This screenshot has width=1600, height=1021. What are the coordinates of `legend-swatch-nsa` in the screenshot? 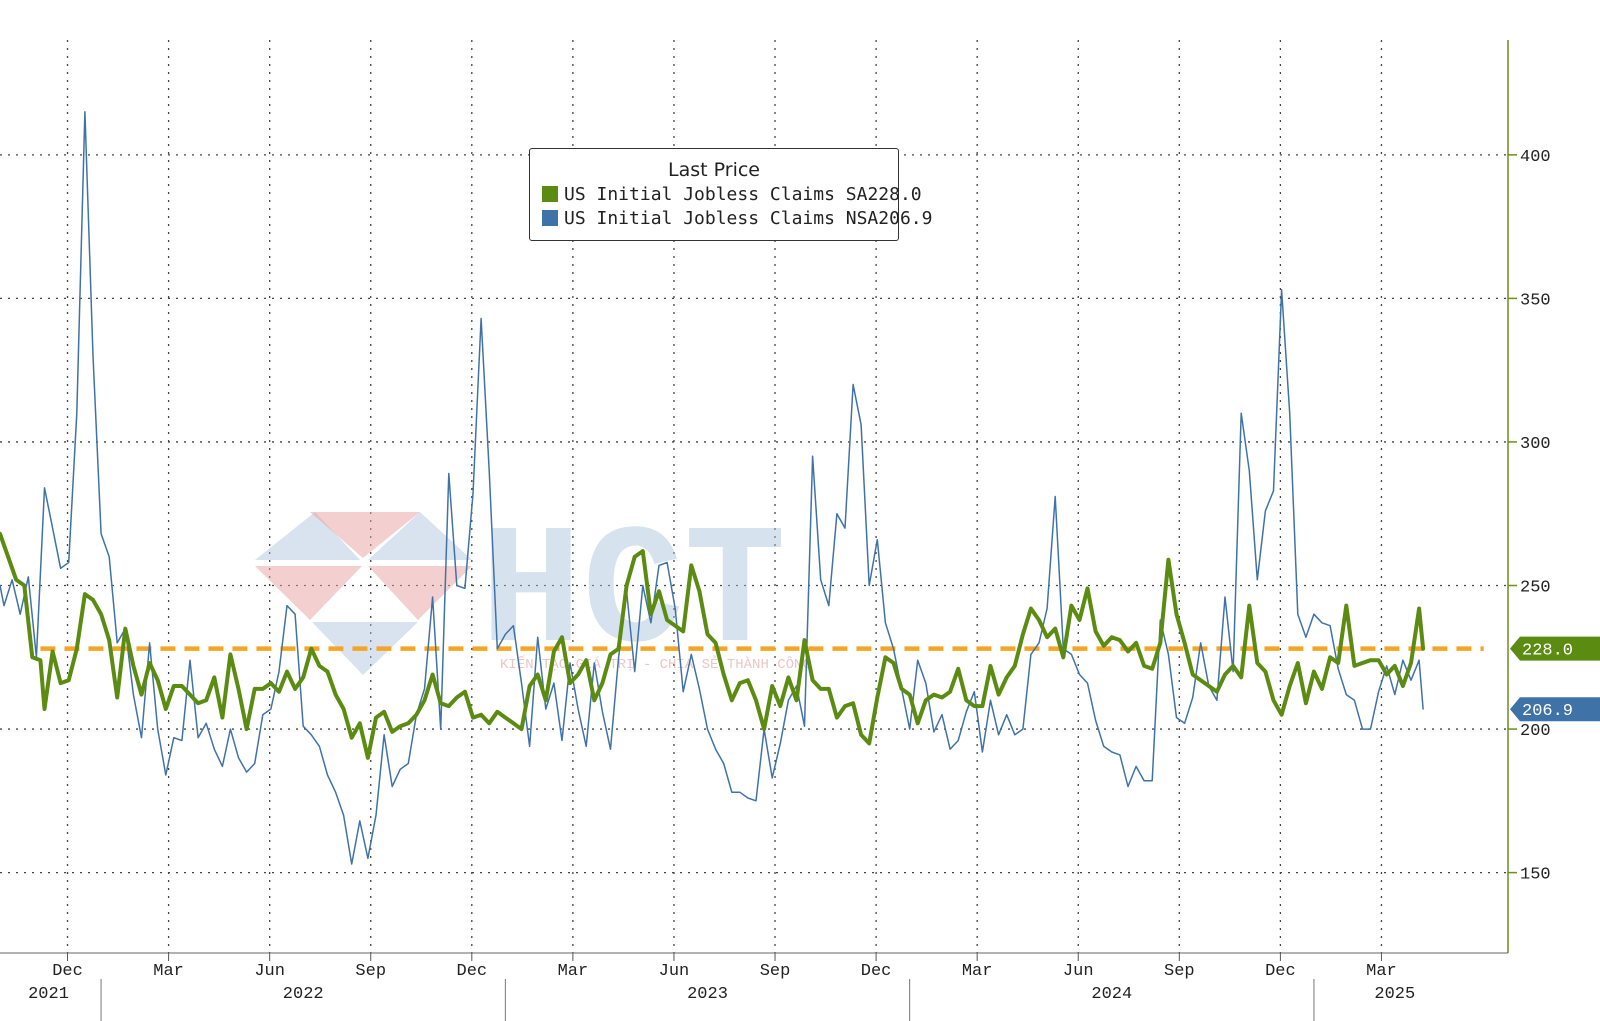 It's located at (550, 218).